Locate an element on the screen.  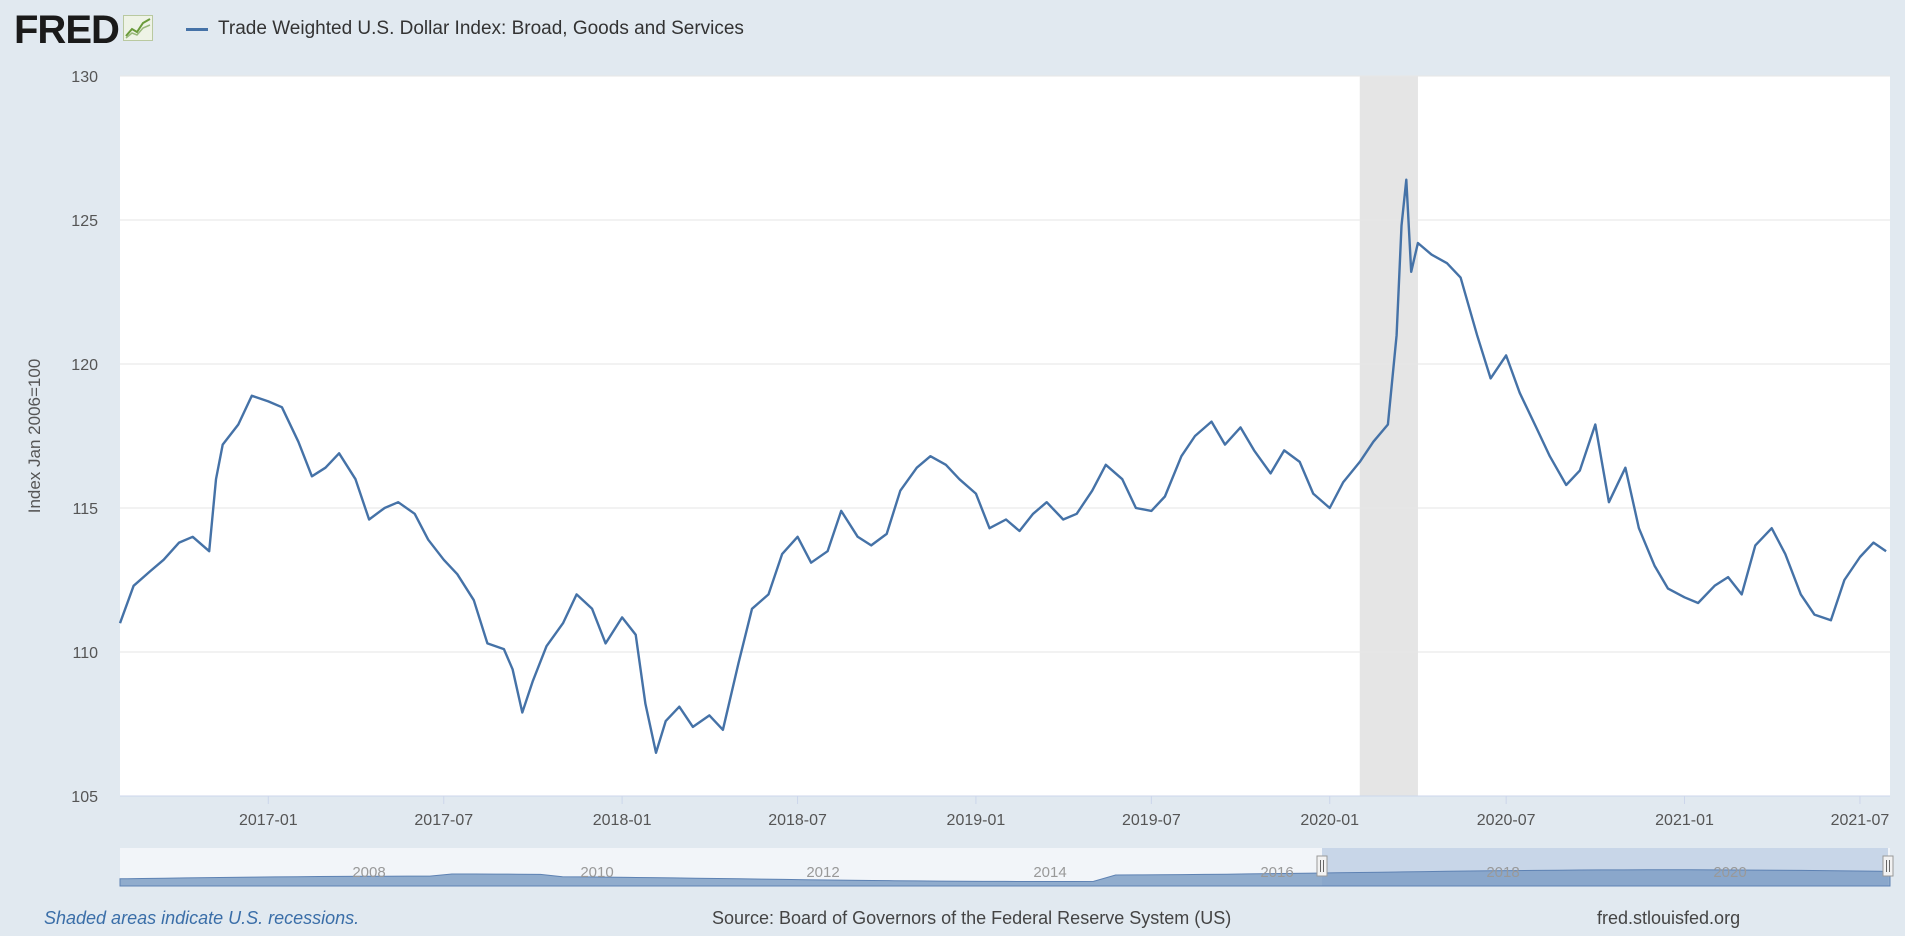
site-link: fred.stlouisfed.org is located at coordinates (1669, 918).